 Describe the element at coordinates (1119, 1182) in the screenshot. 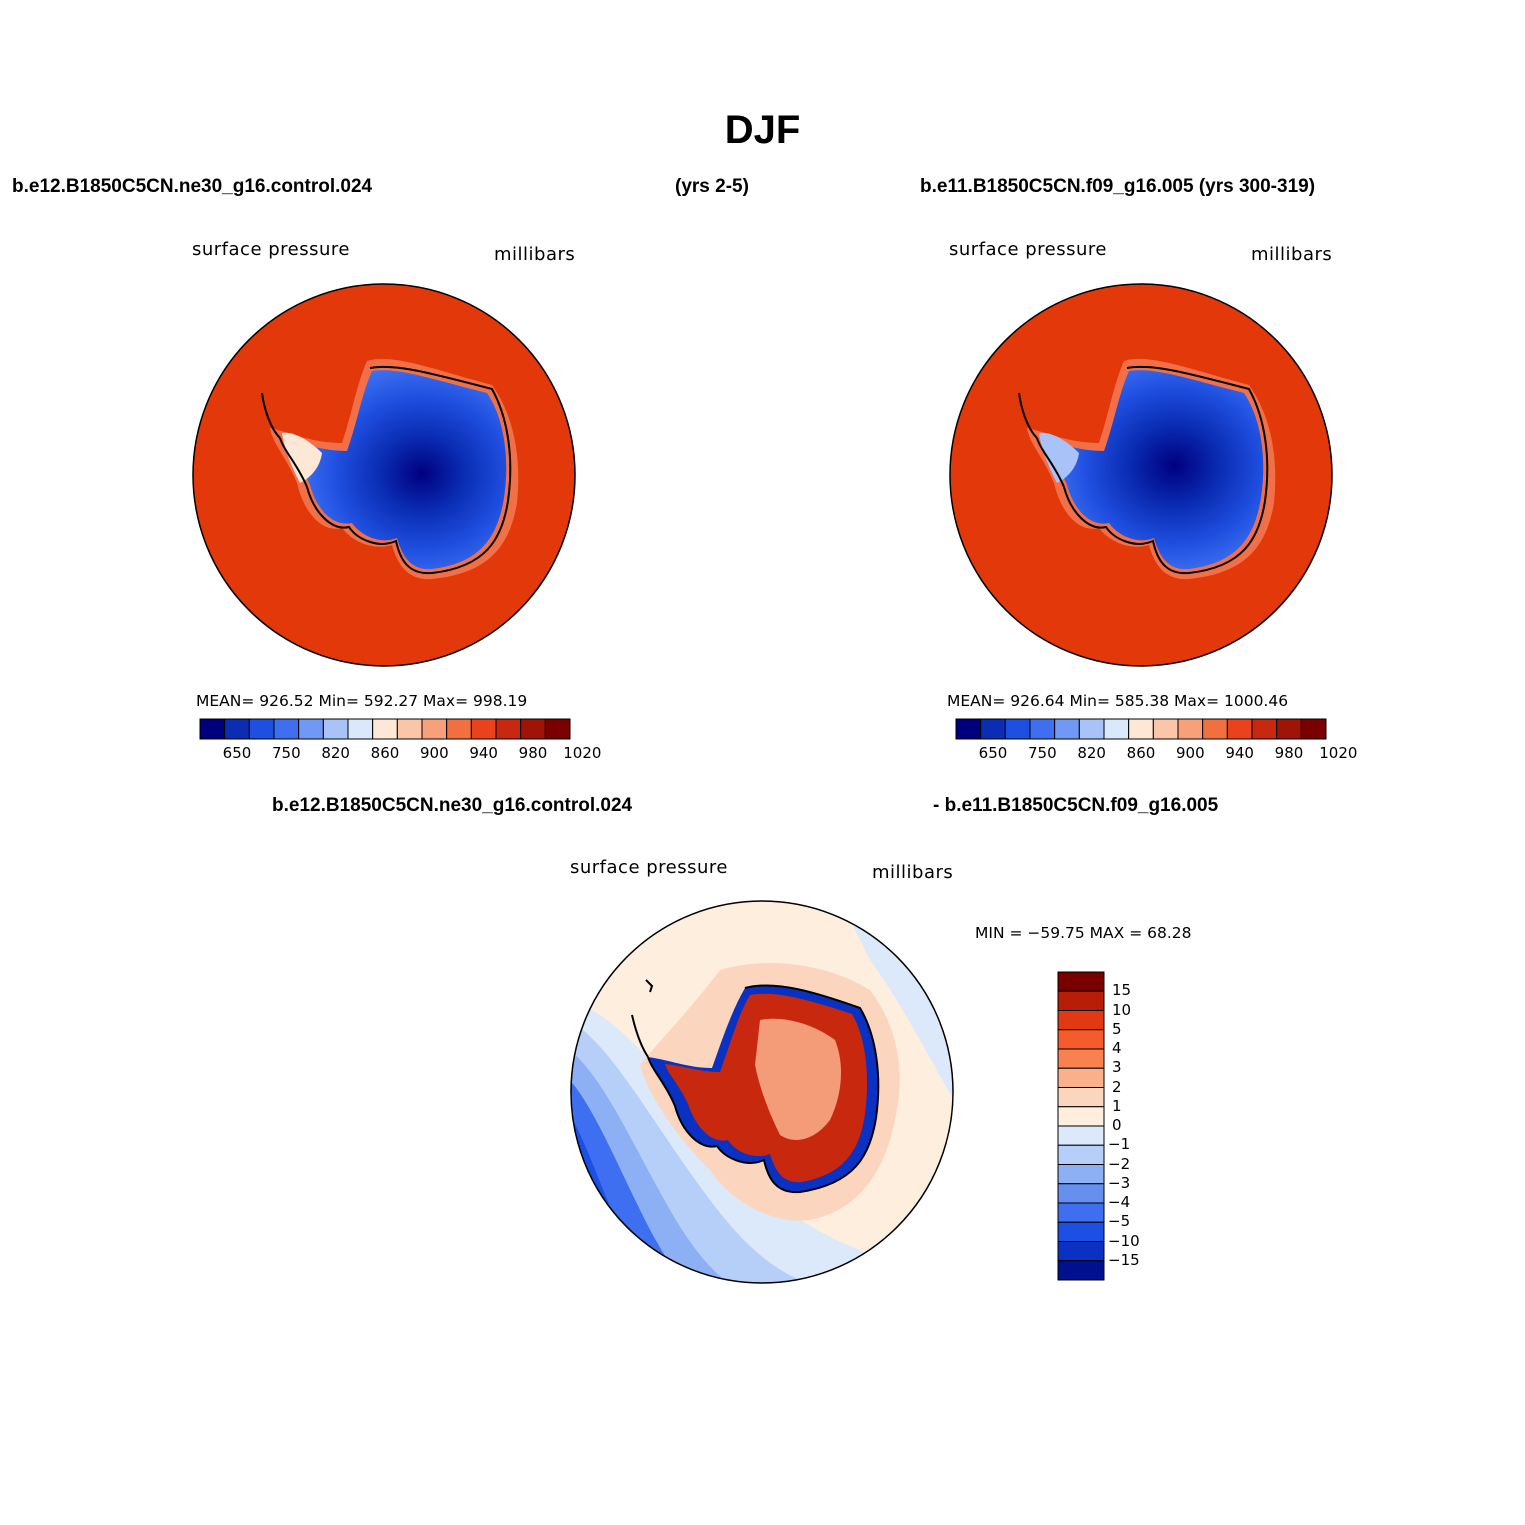

I see `colorbar-tick-label: −3` at that location.